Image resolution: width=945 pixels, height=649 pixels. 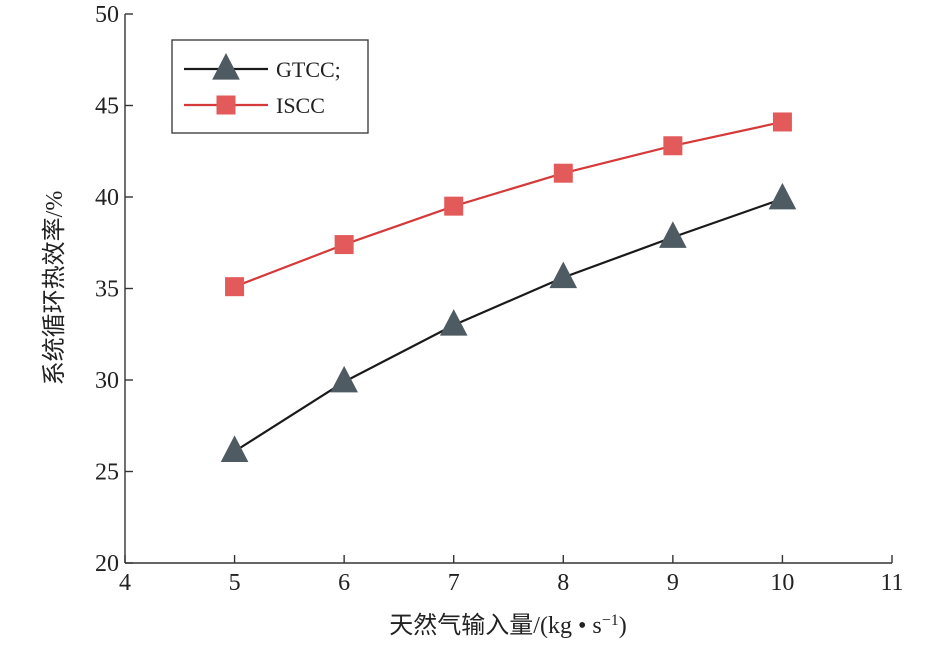 What do you see at coordinates (782, 583) in the screenshot?
I see `x-tick-label: 10` at bounding box center [782, 583].